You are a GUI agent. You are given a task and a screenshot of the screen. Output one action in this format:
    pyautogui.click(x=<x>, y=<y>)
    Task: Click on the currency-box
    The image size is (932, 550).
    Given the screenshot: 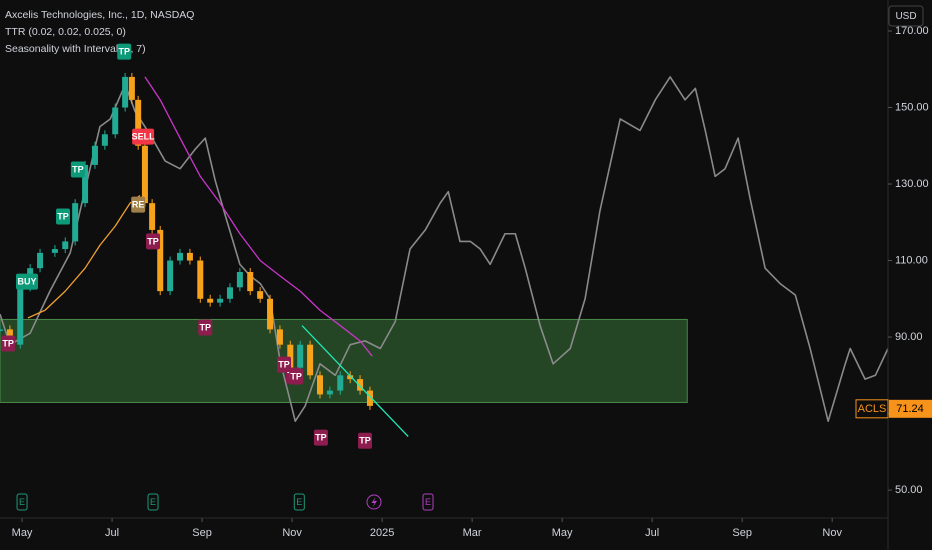 What is the action you would take?
    pyautogui.click(x=906, y=16)
    